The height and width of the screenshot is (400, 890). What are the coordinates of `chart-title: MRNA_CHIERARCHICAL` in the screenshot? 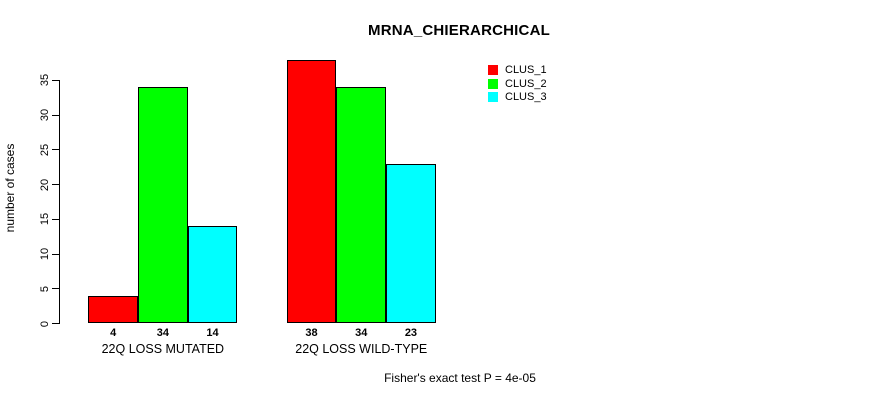 It's located at (459, 30).